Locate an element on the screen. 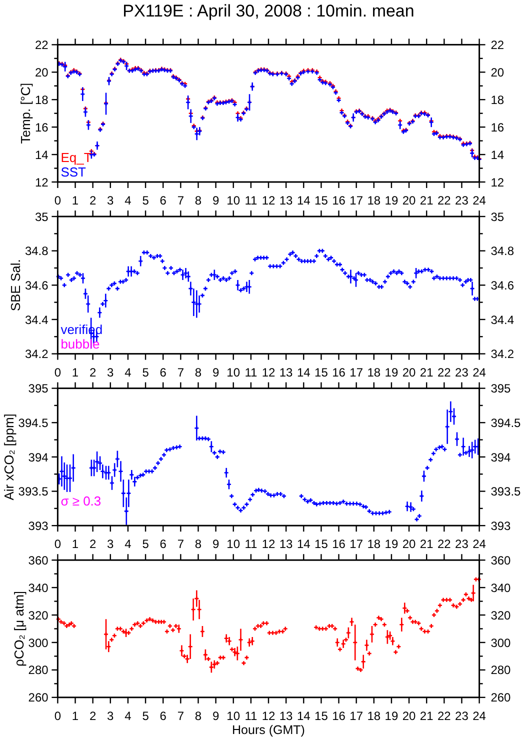 The height and width of the screenshot is (739, 529). chart-title: PX119E : April 30, 2008 : 10min. mean is located at coordinates (268, 11).